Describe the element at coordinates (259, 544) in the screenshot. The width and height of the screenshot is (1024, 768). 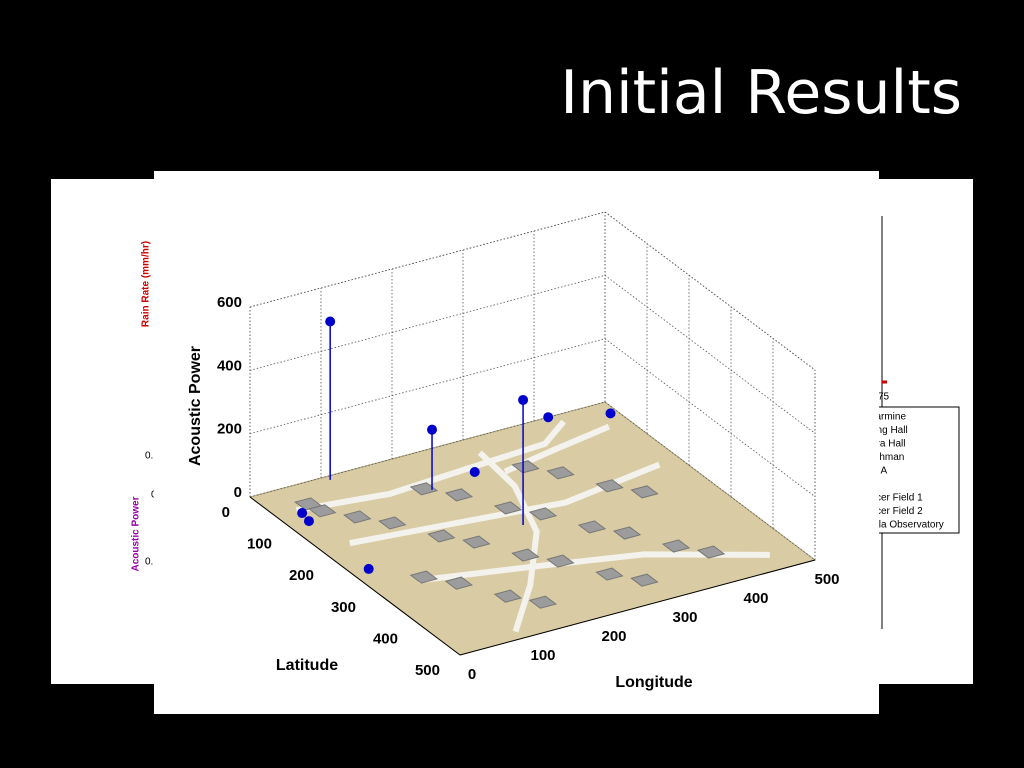
I see `x-tick-label: 100` at that location.